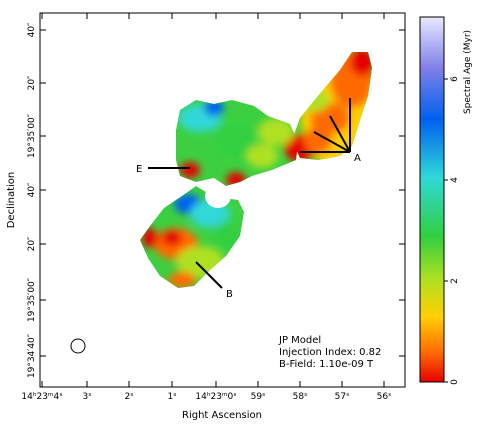 The width and height of the screenshot is (477, 432). What do you see at coordinates (455, 382) in the screenshot?
I see `cbar-tick-0: 0` at bounding box center [455, 382].